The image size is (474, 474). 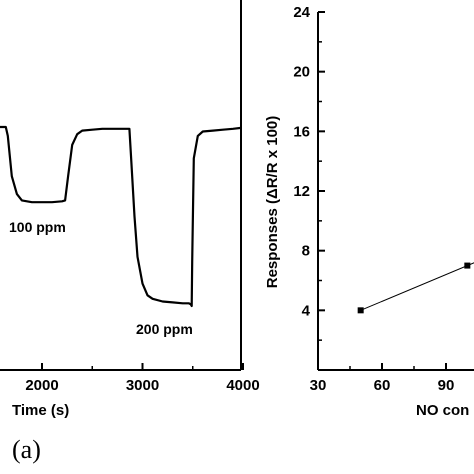 I want to click on left-x-tick-label: 2000, so click(x=41, y=385).